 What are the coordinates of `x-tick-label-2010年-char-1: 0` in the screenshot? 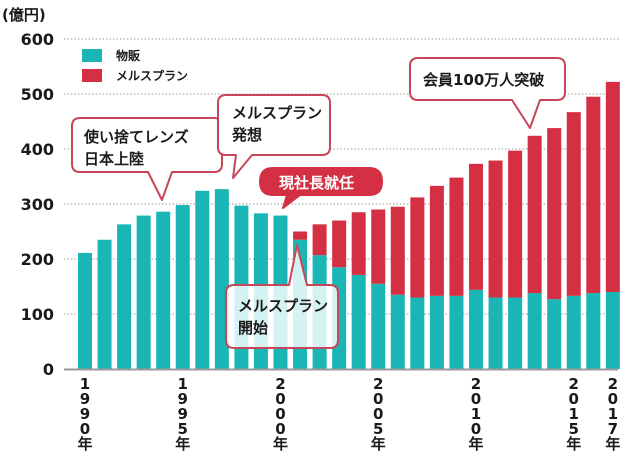 It's located at (476, 399).